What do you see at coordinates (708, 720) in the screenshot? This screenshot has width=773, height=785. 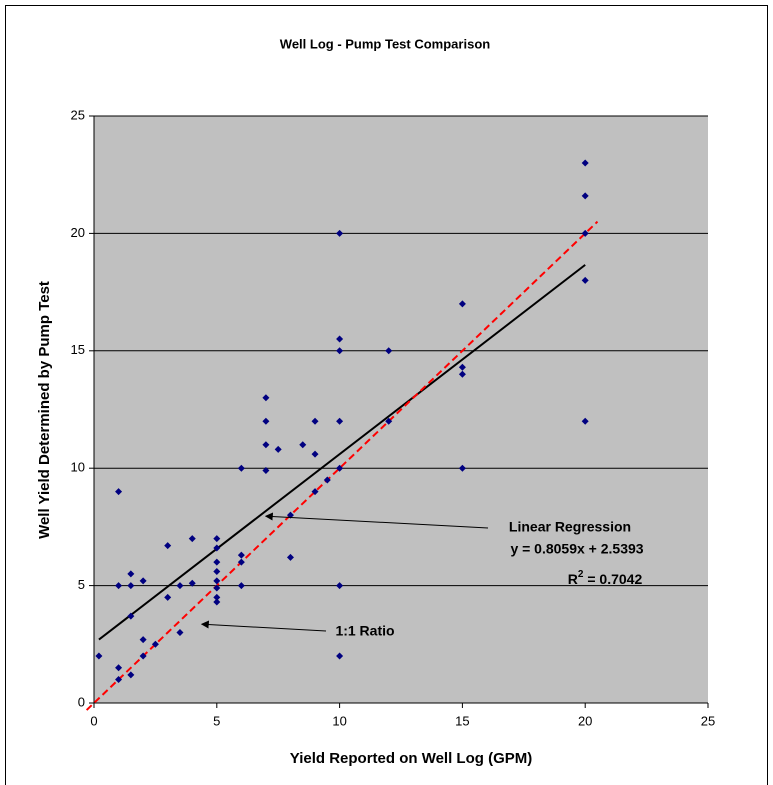 I see `x-tick-label: 25` at bounding box center [708, 720].